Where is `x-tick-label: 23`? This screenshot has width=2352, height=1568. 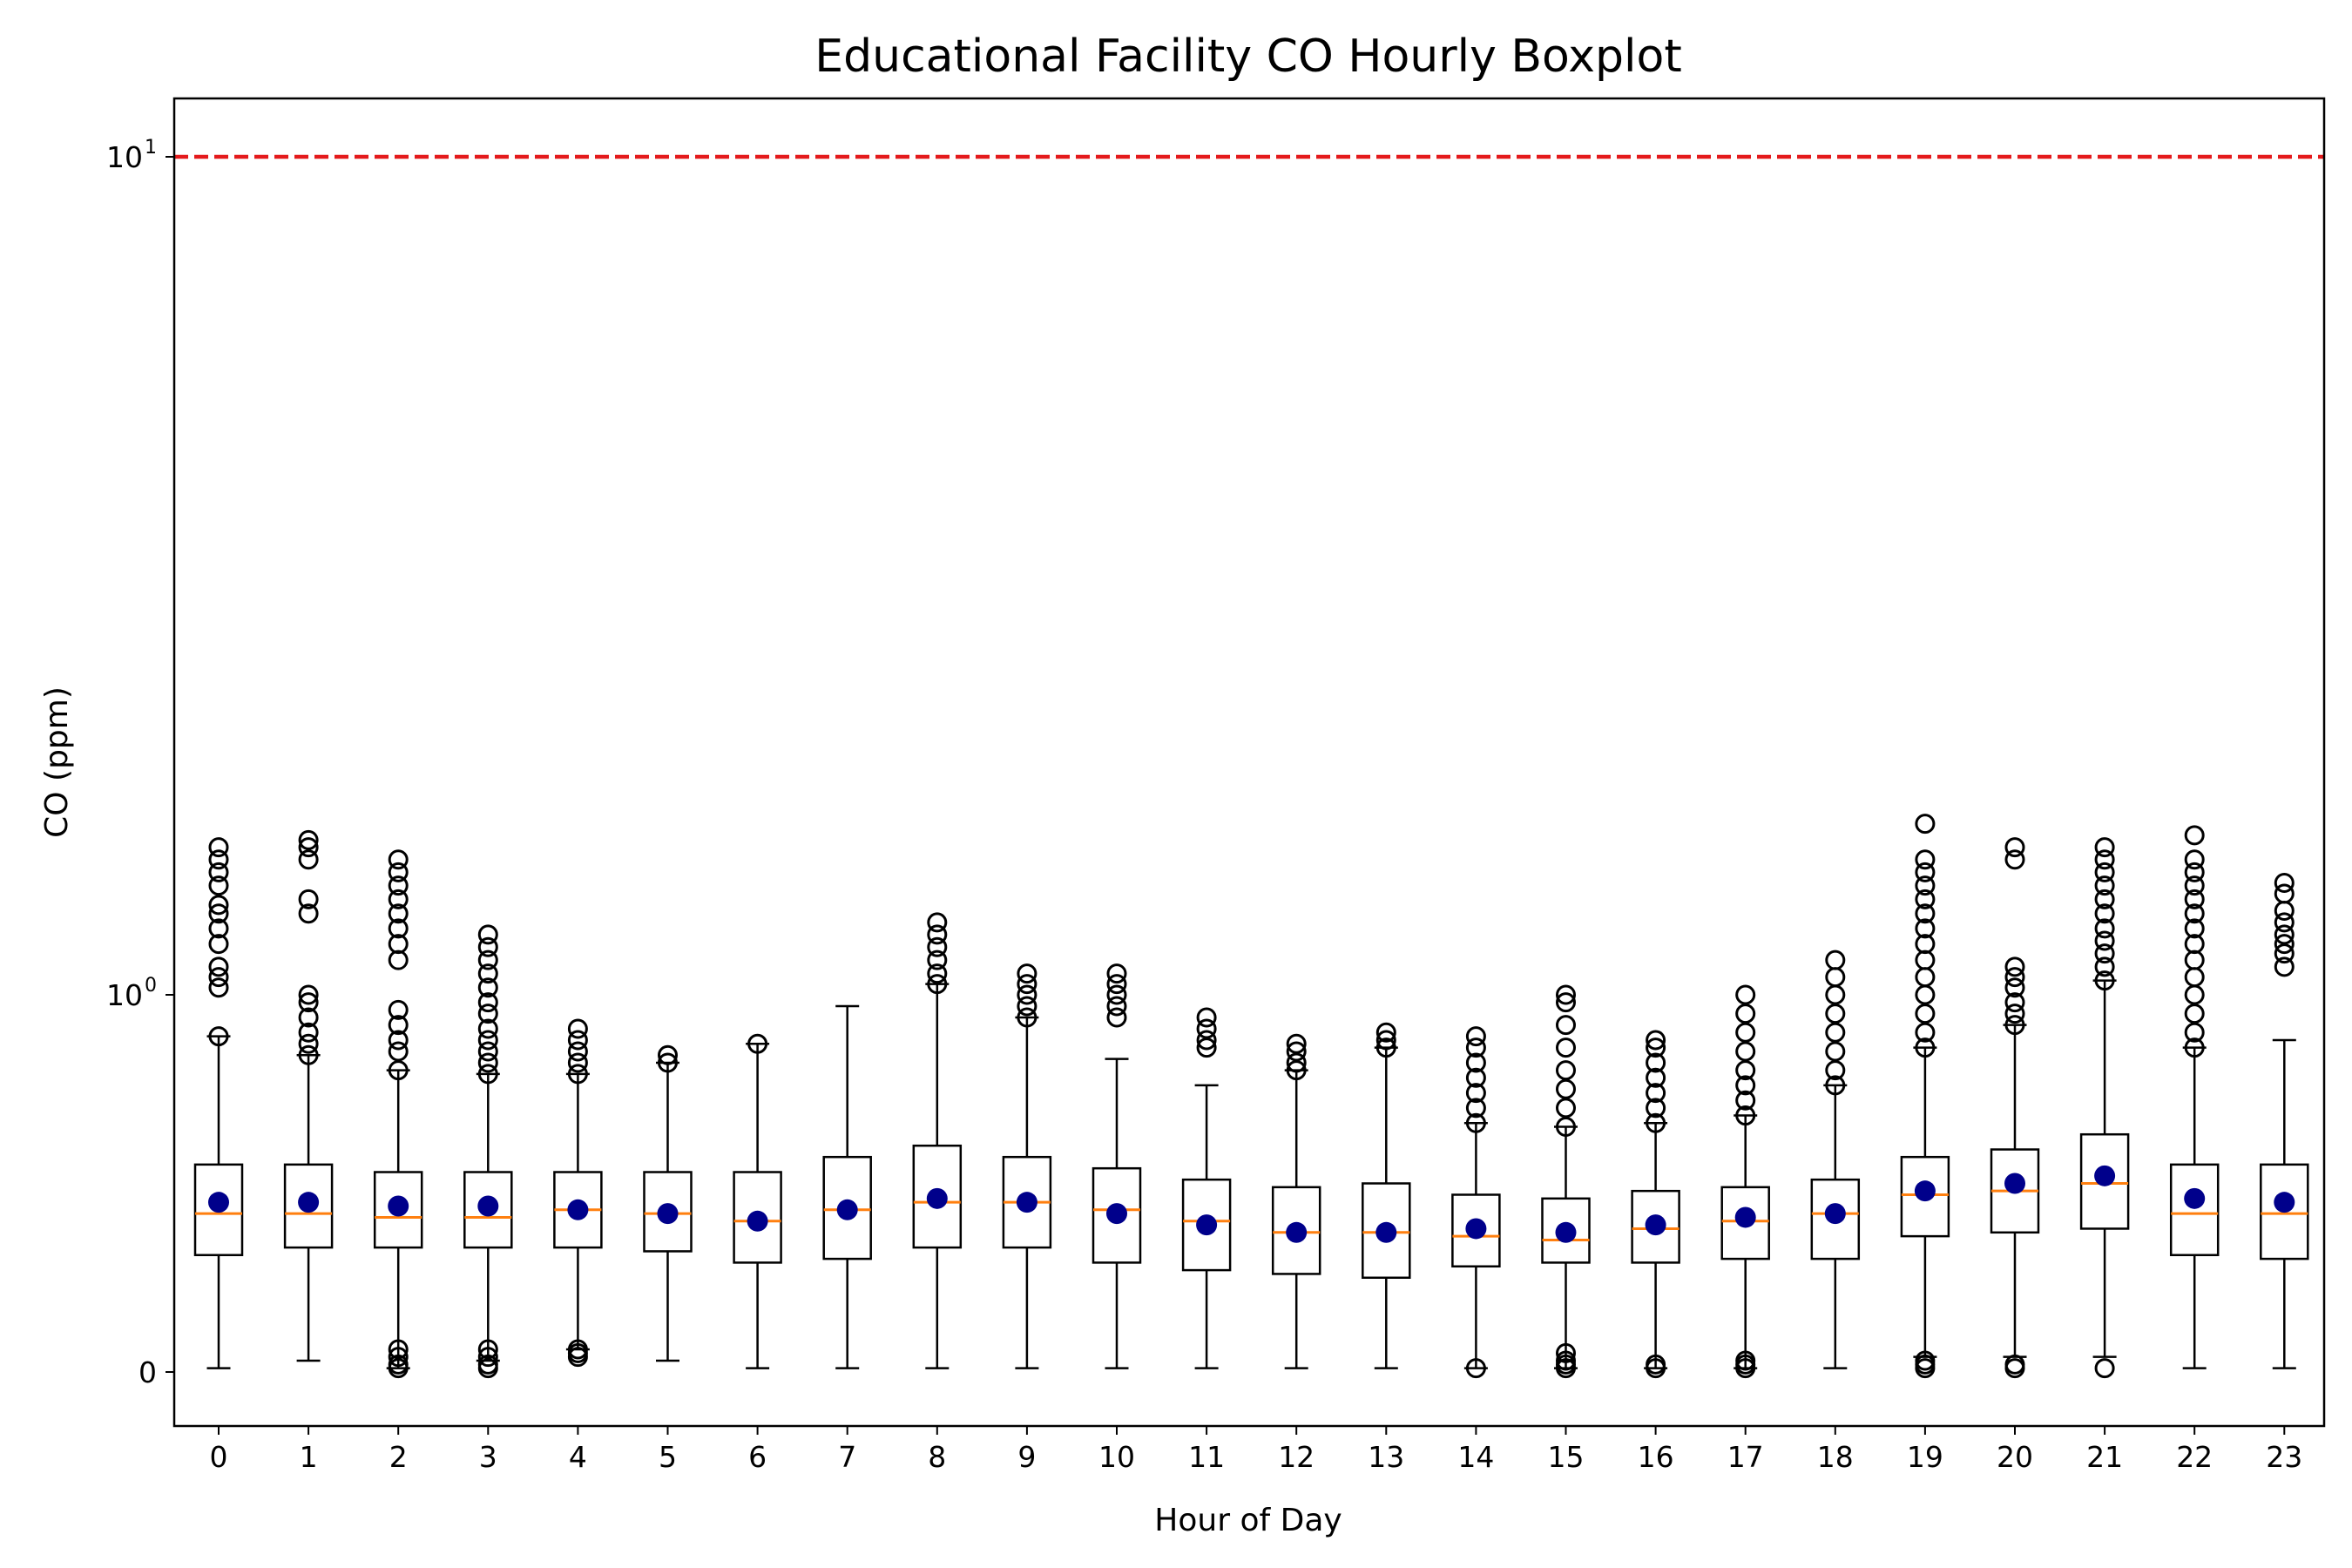
x-tick-label: 23 is located at coordinates (2284, 1457).